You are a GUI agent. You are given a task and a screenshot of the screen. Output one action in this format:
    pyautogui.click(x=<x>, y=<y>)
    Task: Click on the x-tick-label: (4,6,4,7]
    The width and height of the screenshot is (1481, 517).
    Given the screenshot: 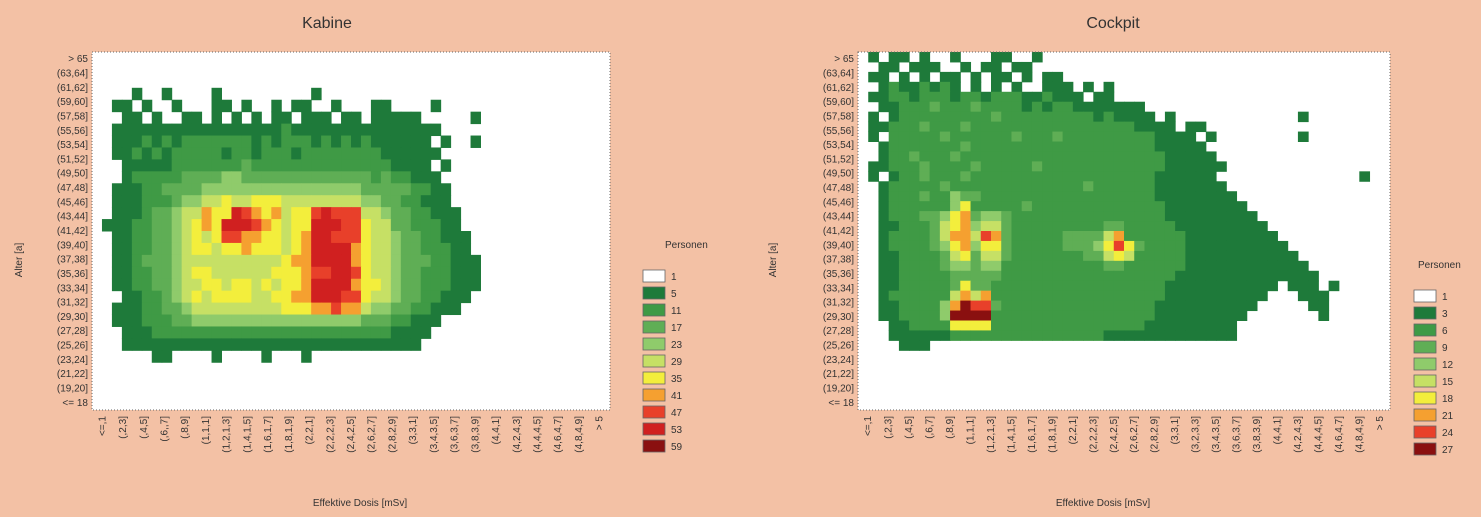 What is the action you would take?
    pyautogui.click(x=558, y=434)
    